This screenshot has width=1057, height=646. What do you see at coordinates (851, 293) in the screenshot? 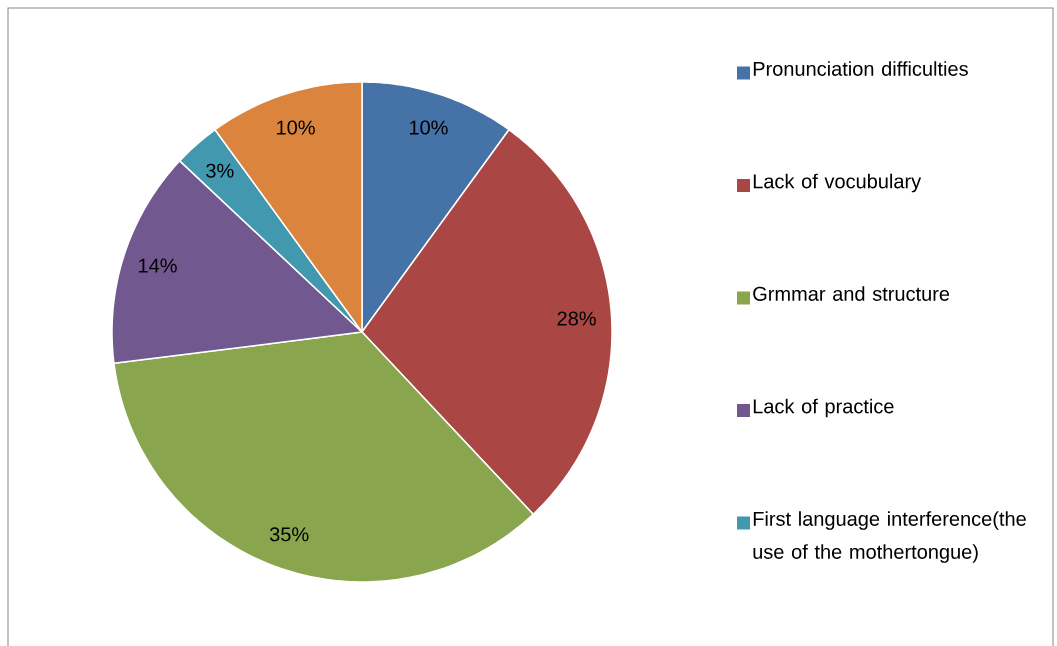
I see `legend-label: Grmmar and structure` at bounding box center [851, 293].